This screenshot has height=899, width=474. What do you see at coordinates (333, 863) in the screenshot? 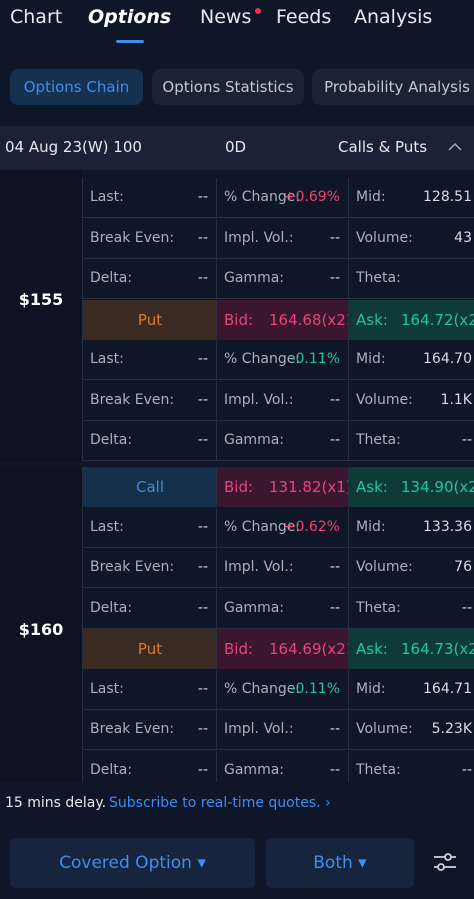
I see `button-label: Both` at bounding box center [333, 863].